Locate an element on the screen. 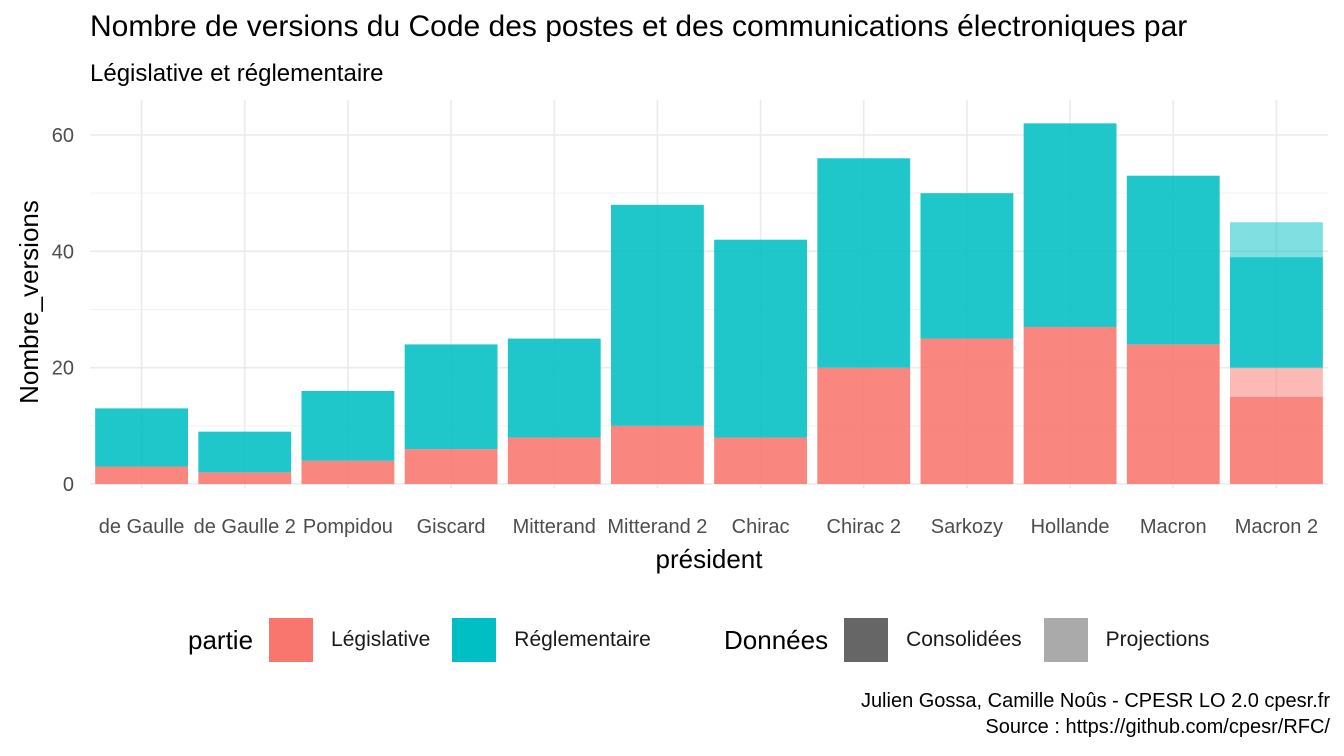 The image size is (1344, 756). legend-donnees-title: Données is located at coordinates (776, 639).